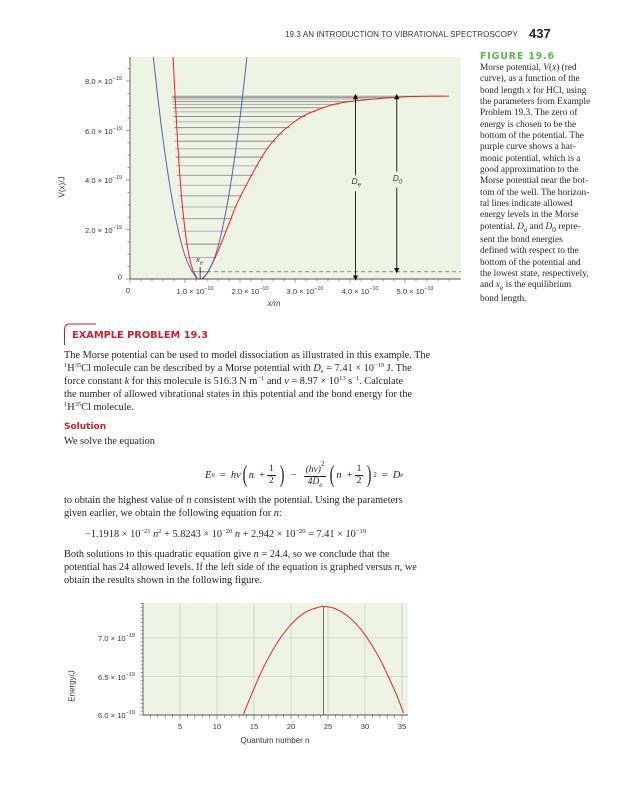 The width and height of the screenshot is (626, 800). Describe the element at coordinates (375, 475) in the screenshot. I see `eq-sq2: 2` at that location.